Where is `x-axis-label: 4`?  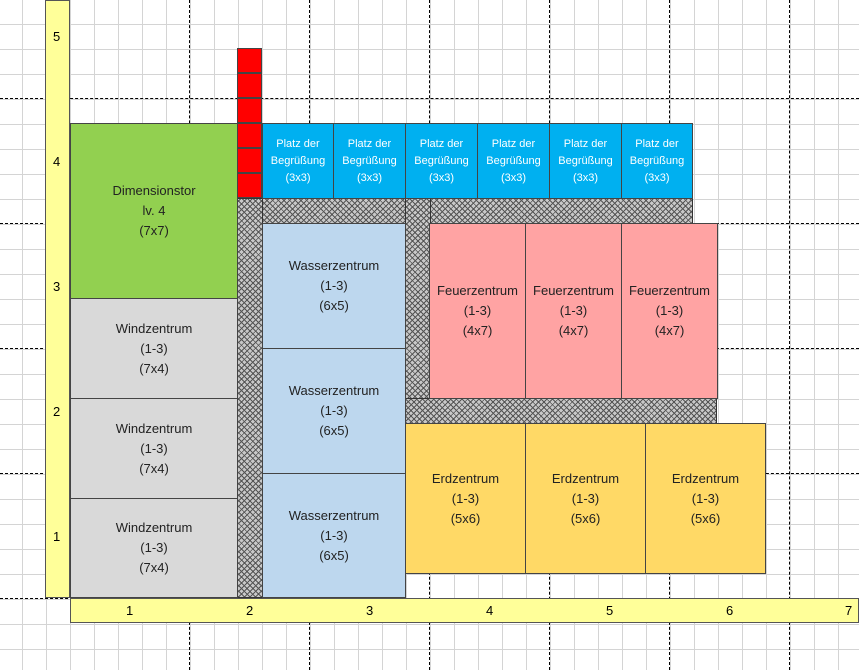 x-axis-label: 4 is located at coordinates (490, 610).